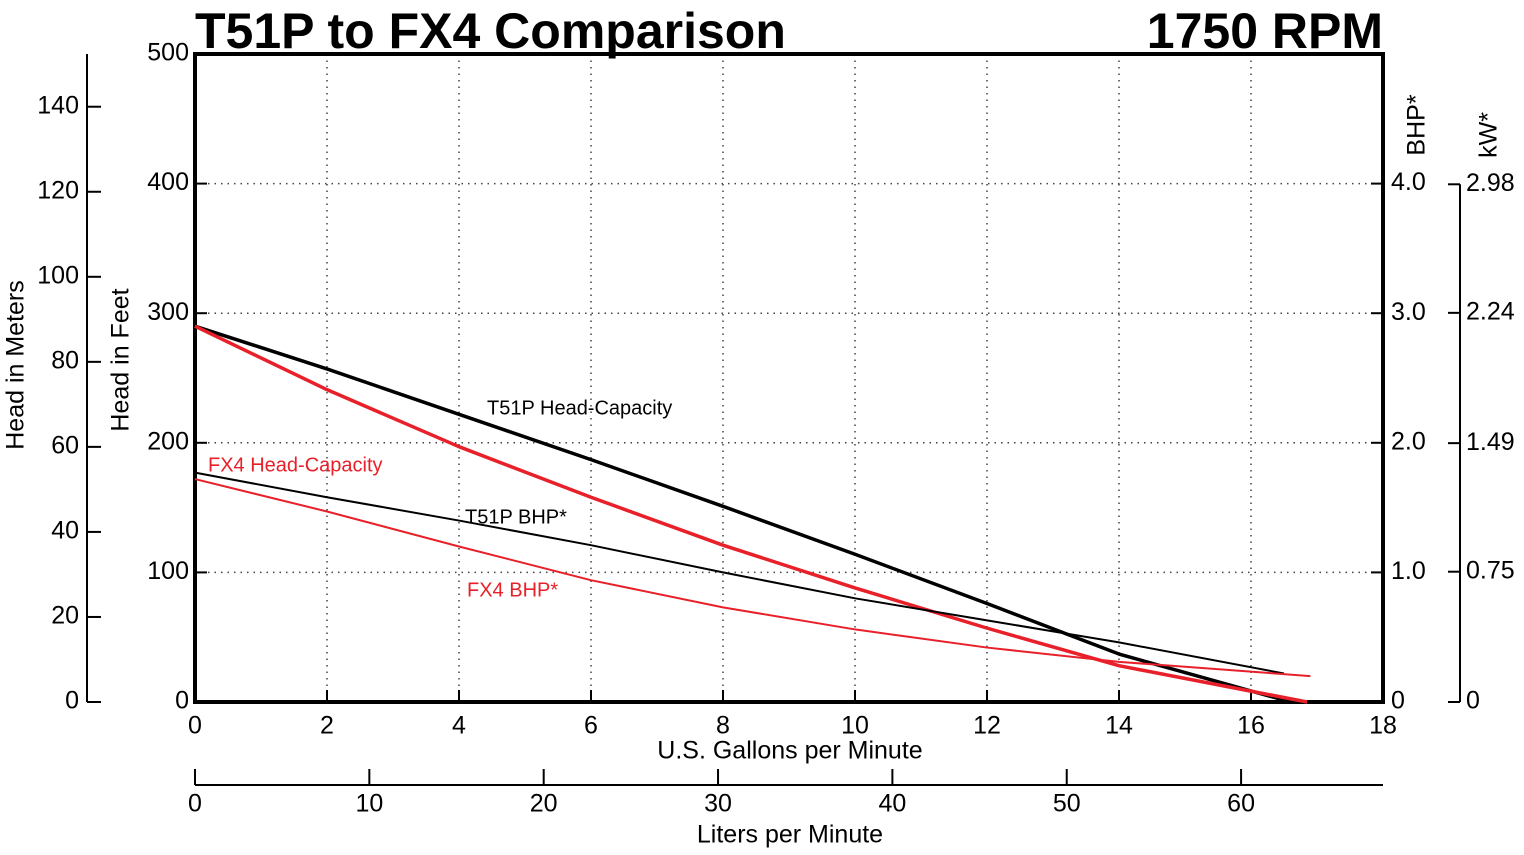 The height and width of the screenshot is (855, 1524). I want to click on y3-tick-label: 0, so click(72, 701).